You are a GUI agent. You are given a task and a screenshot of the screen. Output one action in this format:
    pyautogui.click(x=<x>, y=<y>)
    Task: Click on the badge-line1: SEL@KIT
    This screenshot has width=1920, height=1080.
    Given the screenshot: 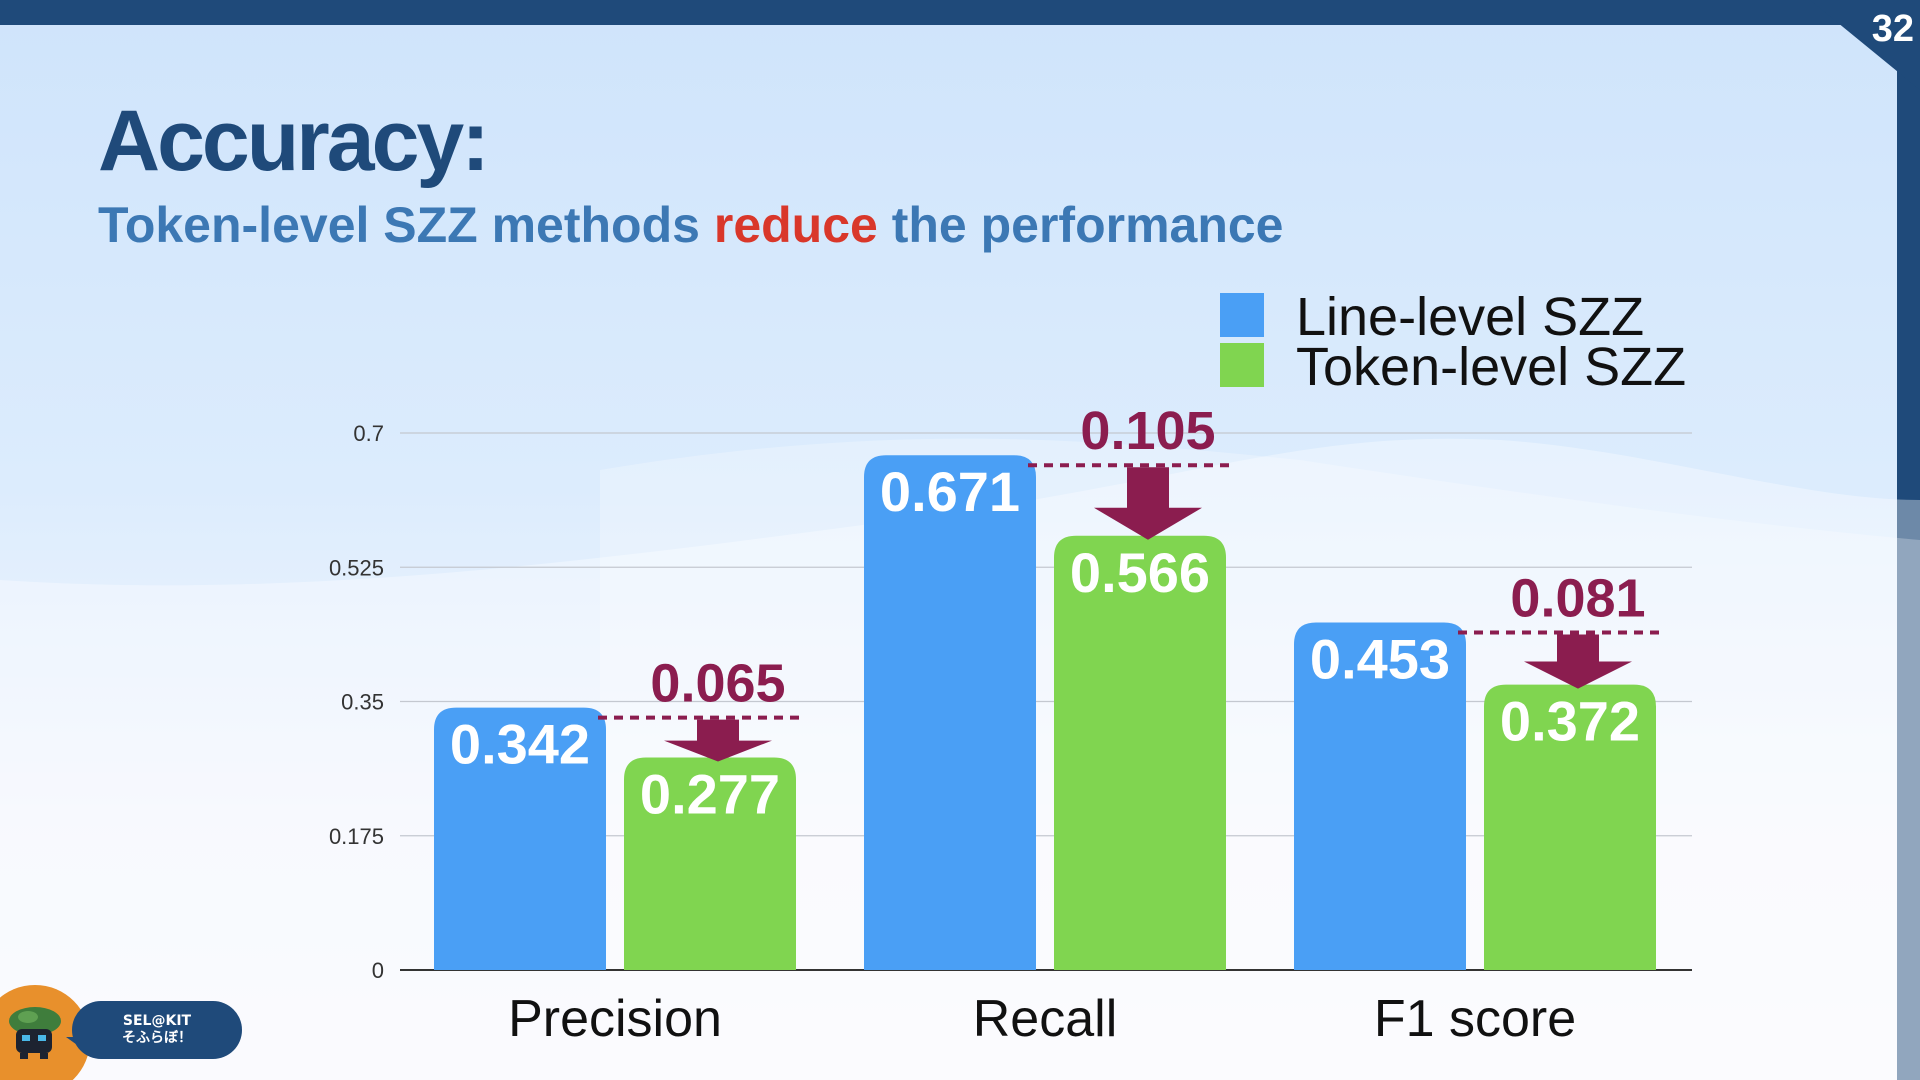 What is the action you would take?
    pyautogui.click(x=157, y=1021)
    